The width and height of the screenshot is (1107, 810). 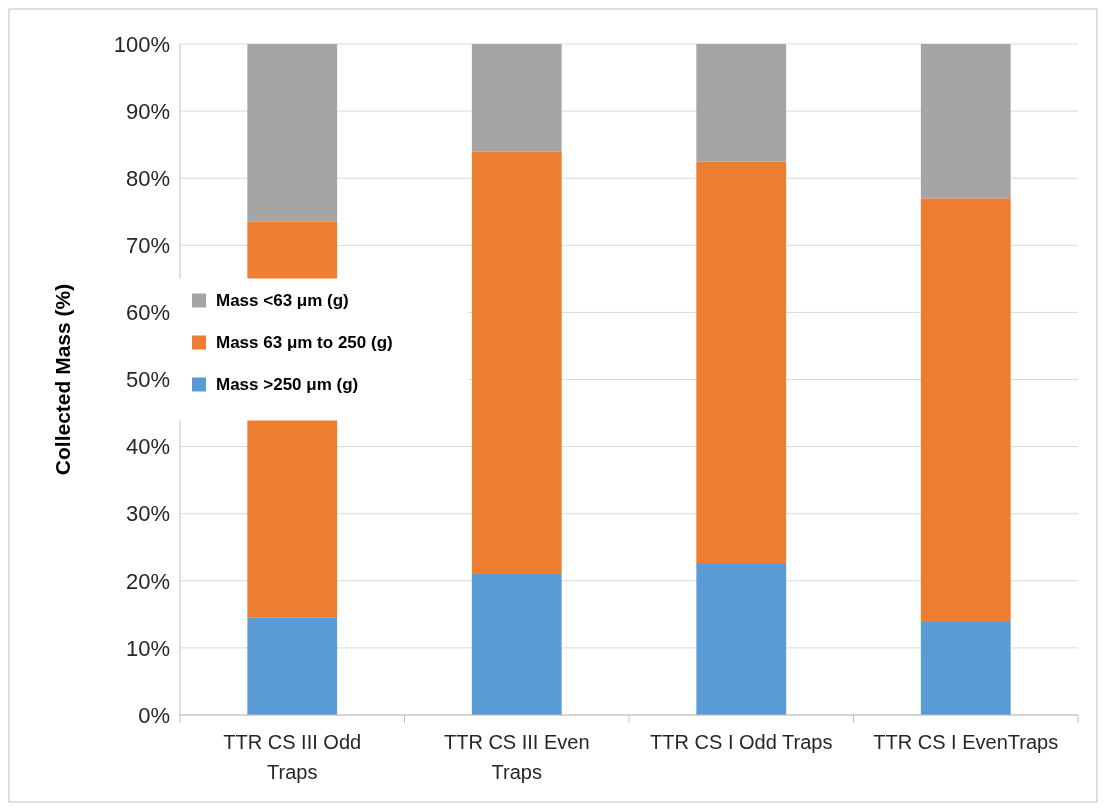 What do you see at coordinates (282, 301) in the screenshot?
I see `legend-label: Mass <63 μm (g)` at bounding box center [282, 301].